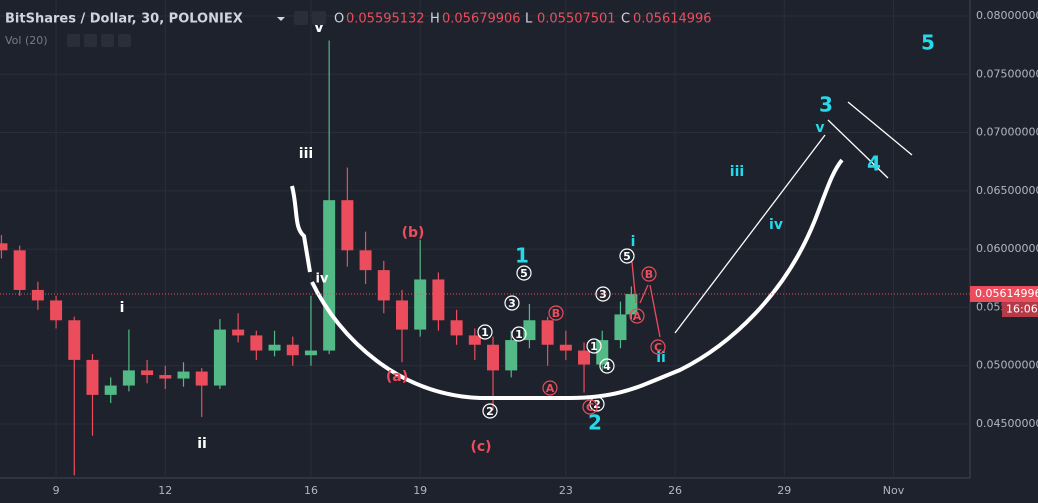 This screenshot has height=503, width=1038. What do you see at coordinates (124, 40) in the screenshot?
I see `indicator-close` at bounding box center [124, 40].